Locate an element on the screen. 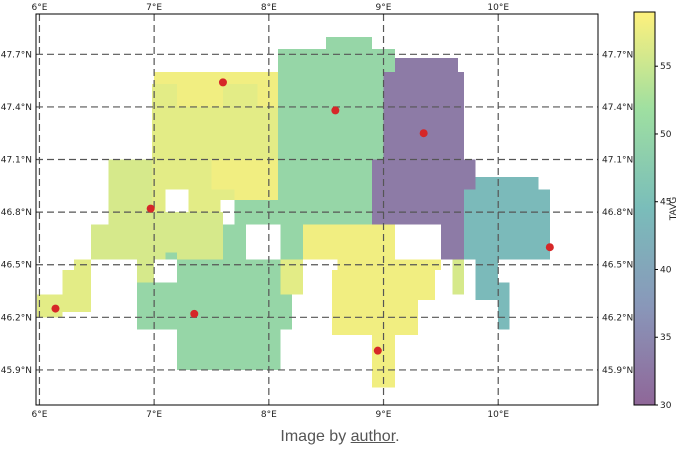 This screenshot has width=680, height=450. x-tick-top-3: 9°E is located at coordinates (384, 8).